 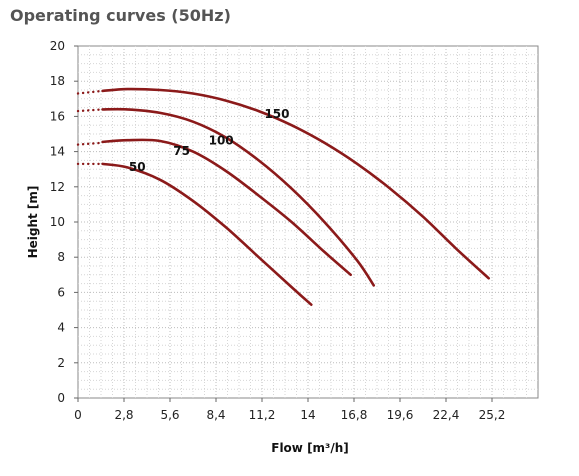 I want to click on series-75-line, so click(x=226, y=207).